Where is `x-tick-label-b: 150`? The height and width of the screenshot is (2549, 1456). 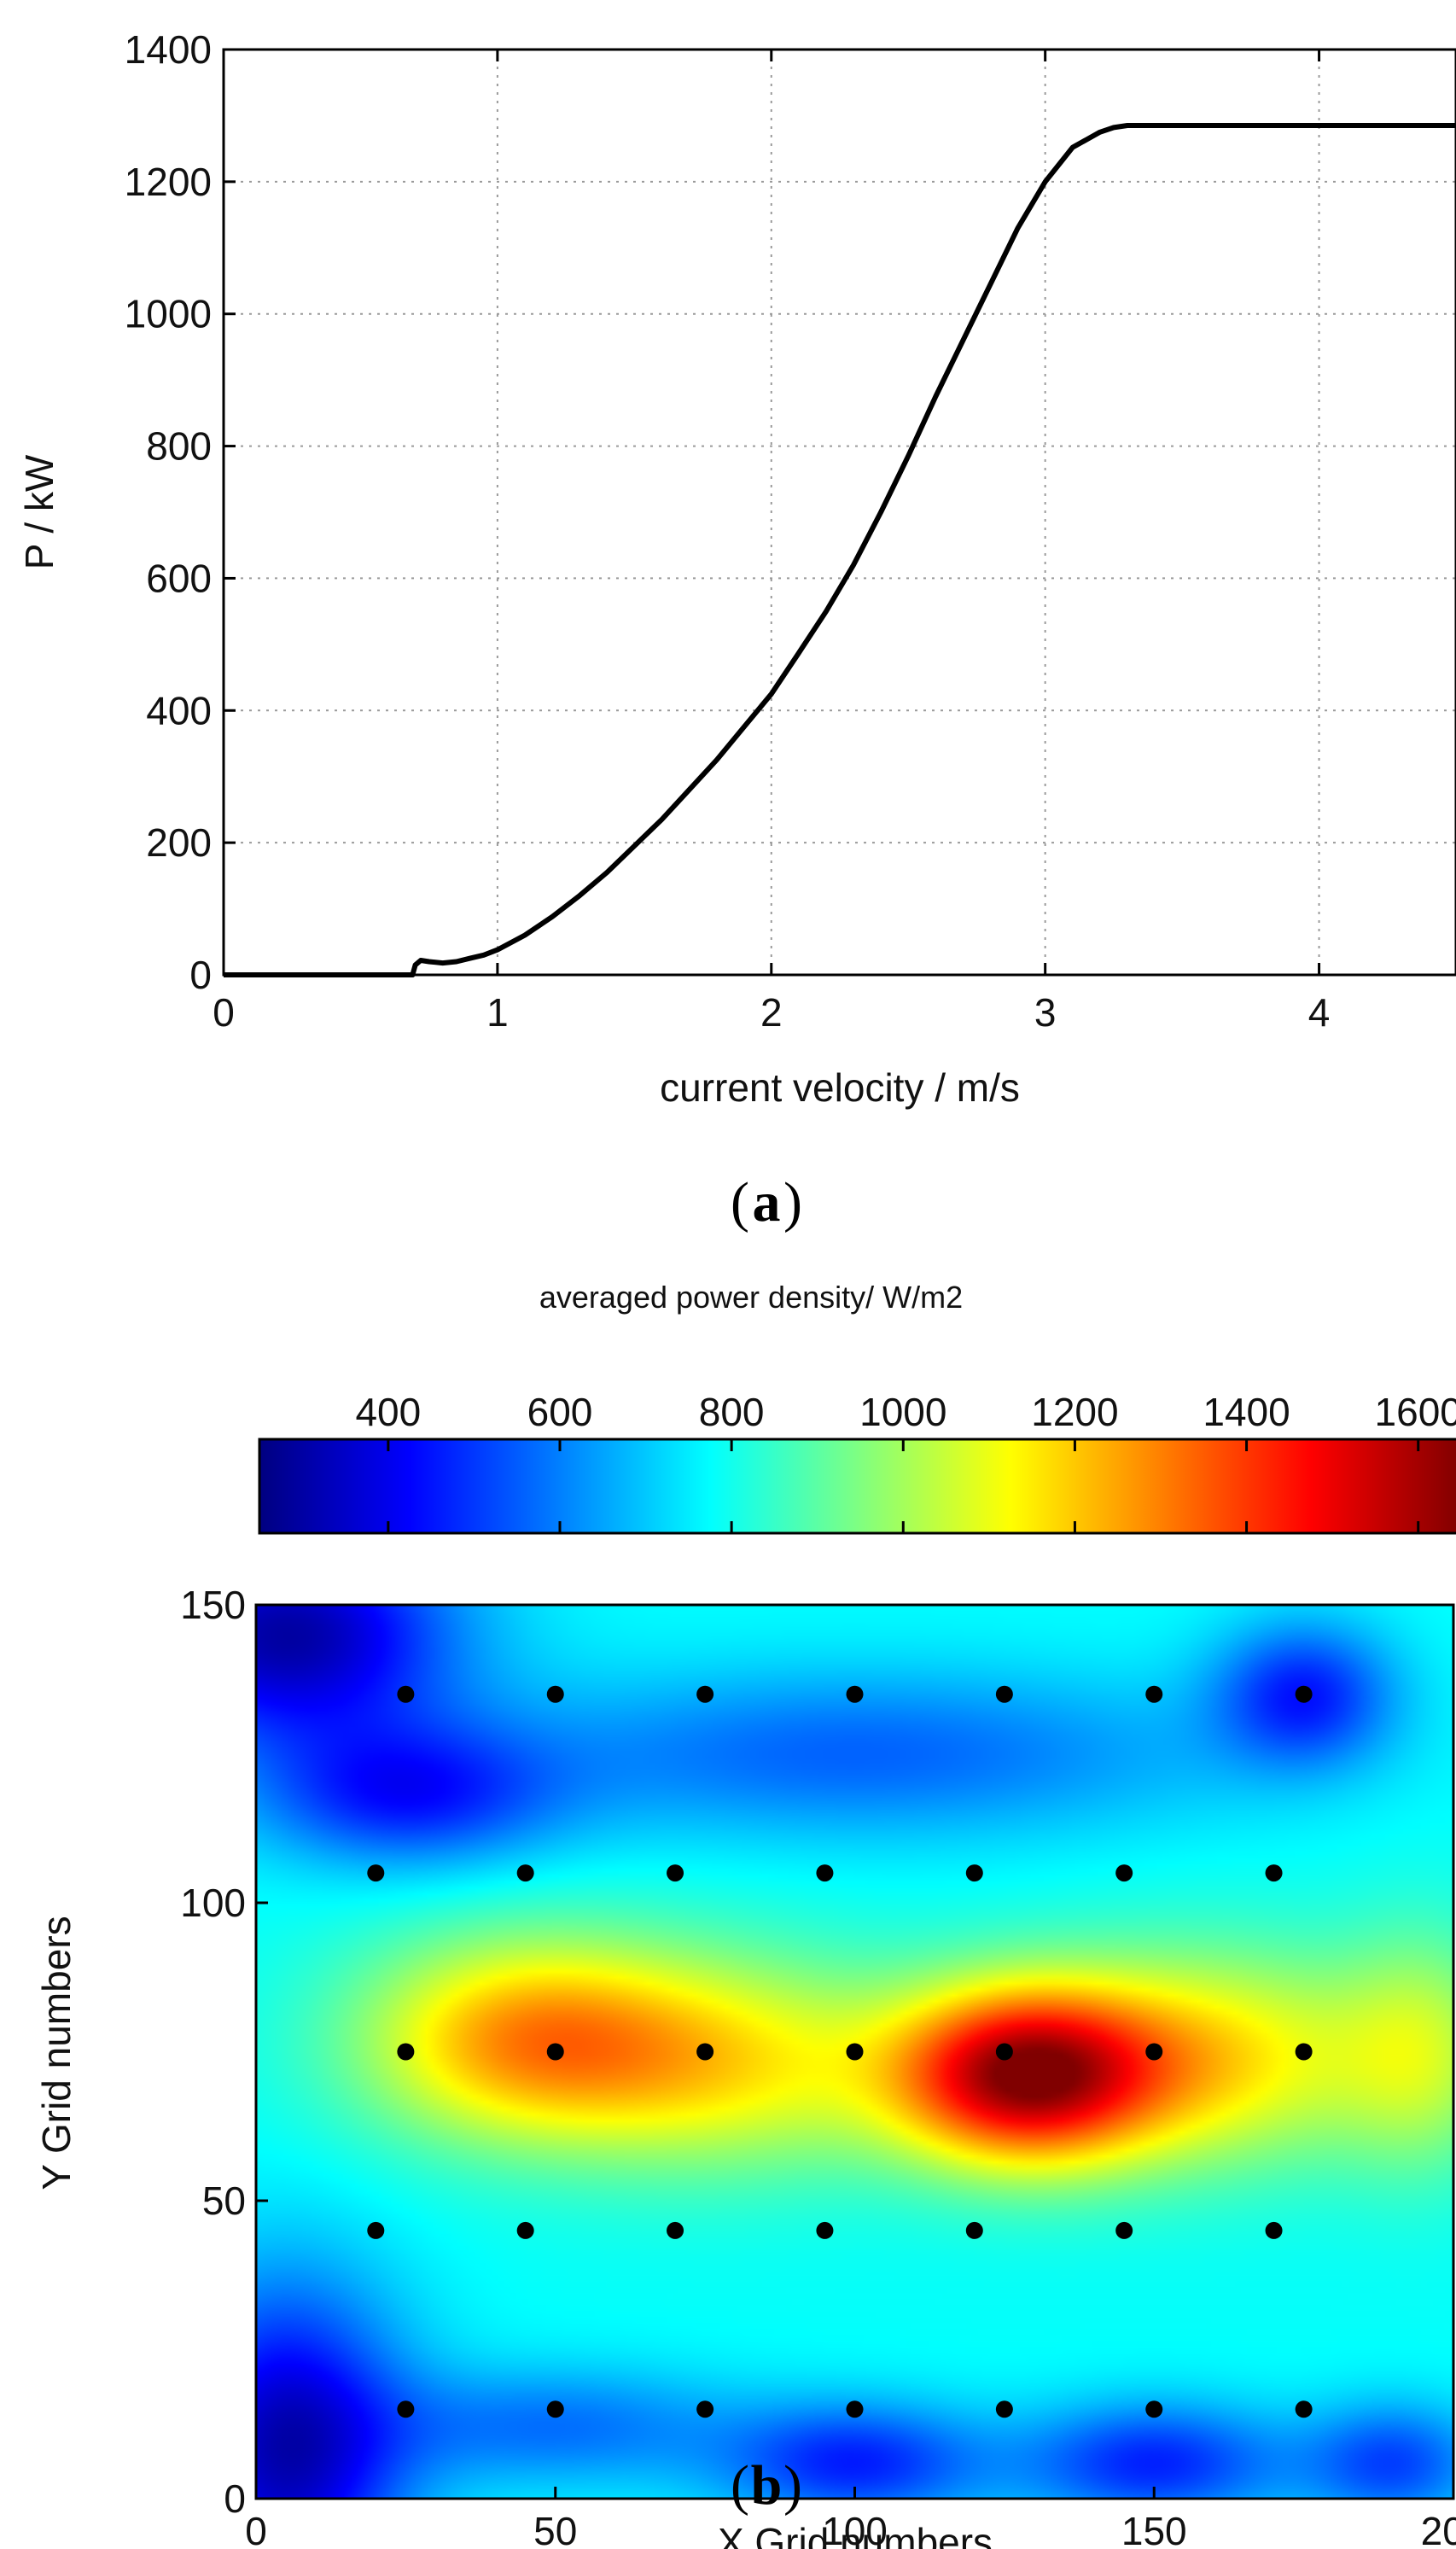 x-tick-label-b: 150 is located at coordinates (1154, 2529).